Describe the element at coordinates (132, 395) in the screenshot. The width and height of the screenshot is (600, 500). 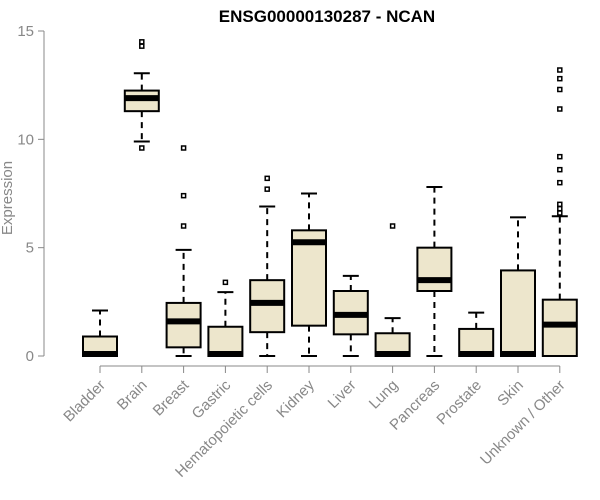
I see `x-tick-label: Brain` at that location.